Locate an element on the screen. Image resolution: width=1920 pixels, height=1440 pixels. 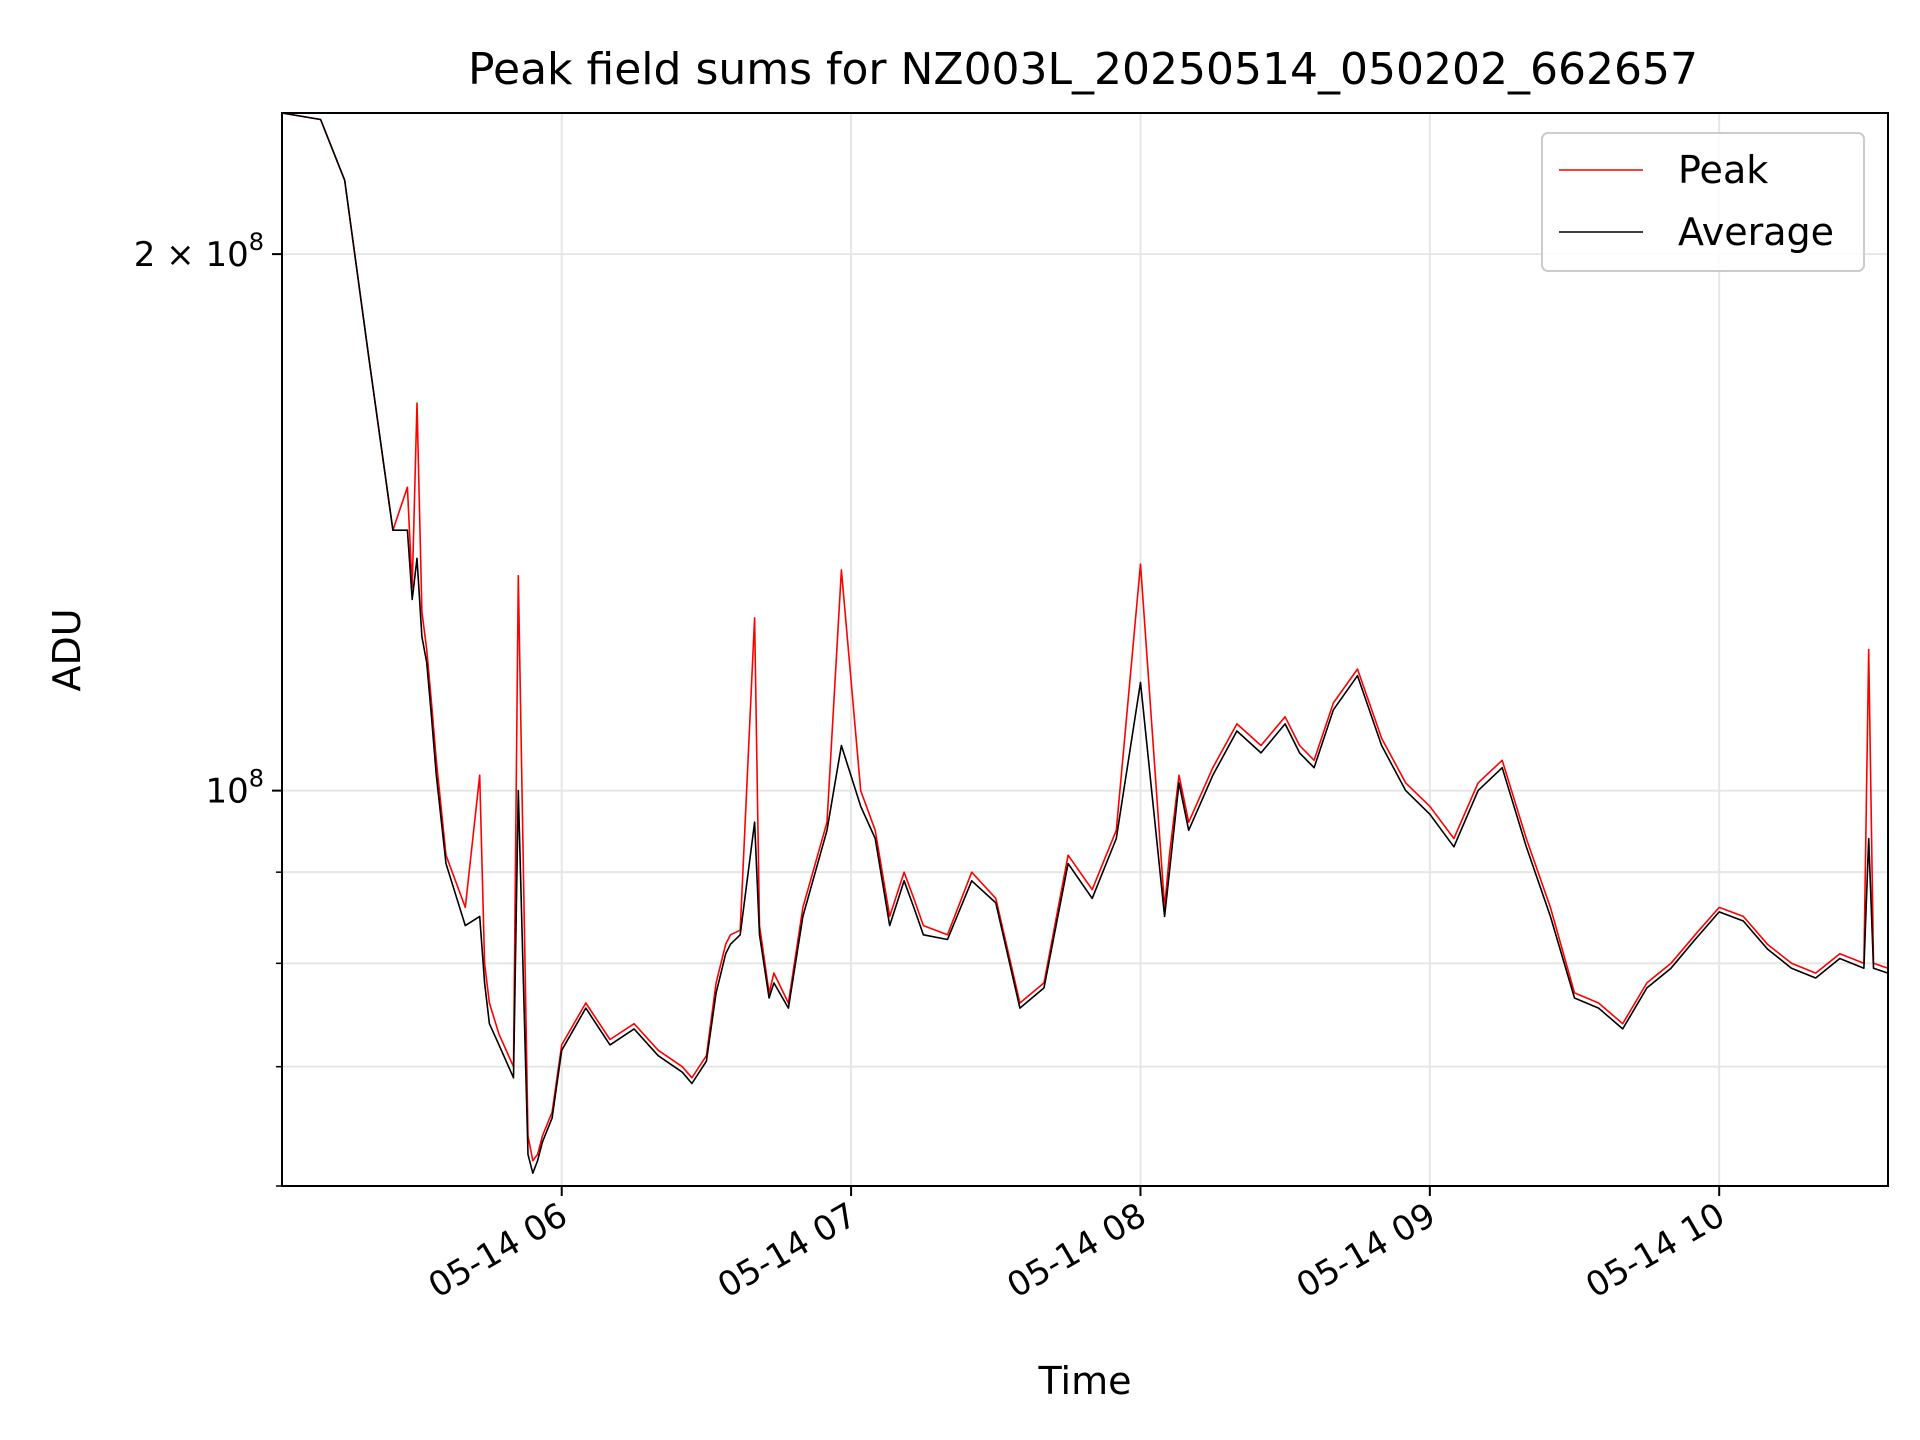
y-tick-label: 108 is located at coordinates (234, 788).